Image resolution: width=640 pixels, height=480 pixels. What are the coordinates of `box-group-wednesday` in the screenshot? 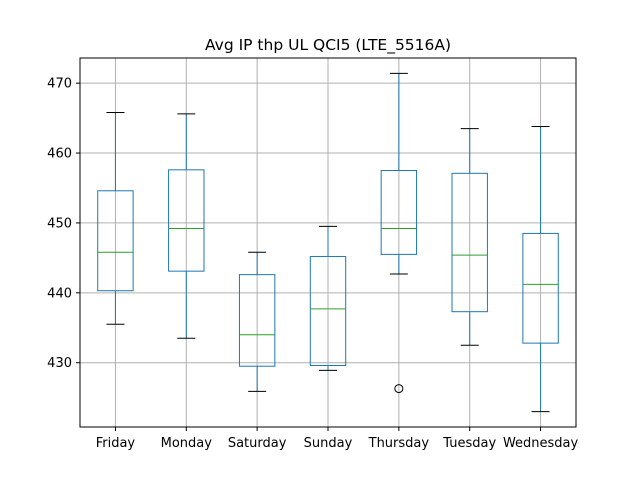 It's located at (540, 269).